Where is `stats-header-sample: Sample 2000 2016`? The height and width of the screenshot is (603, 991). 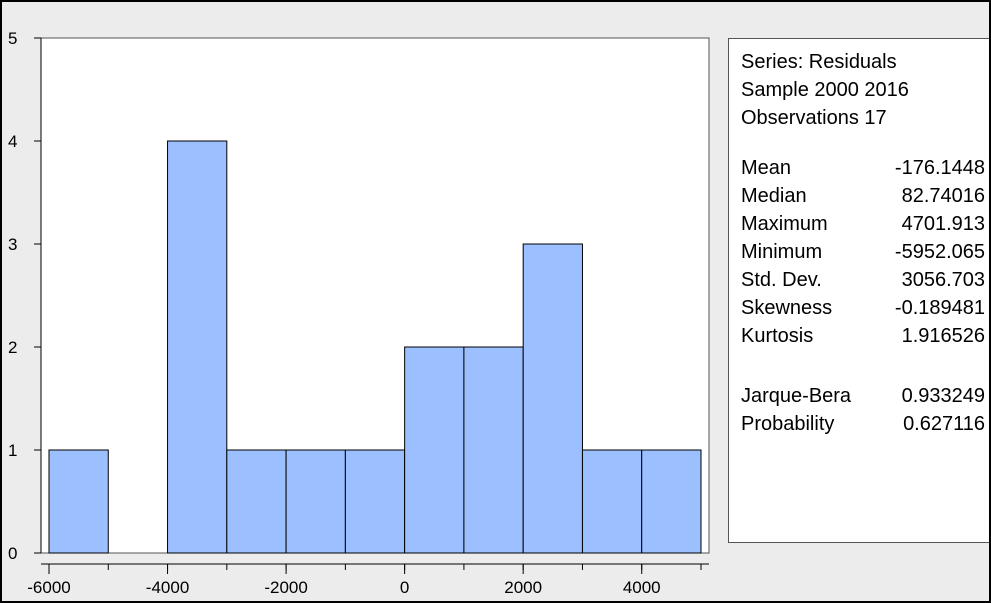 stats-header-sample: Sample 2000 2016 is located at coordinates (825, 90).